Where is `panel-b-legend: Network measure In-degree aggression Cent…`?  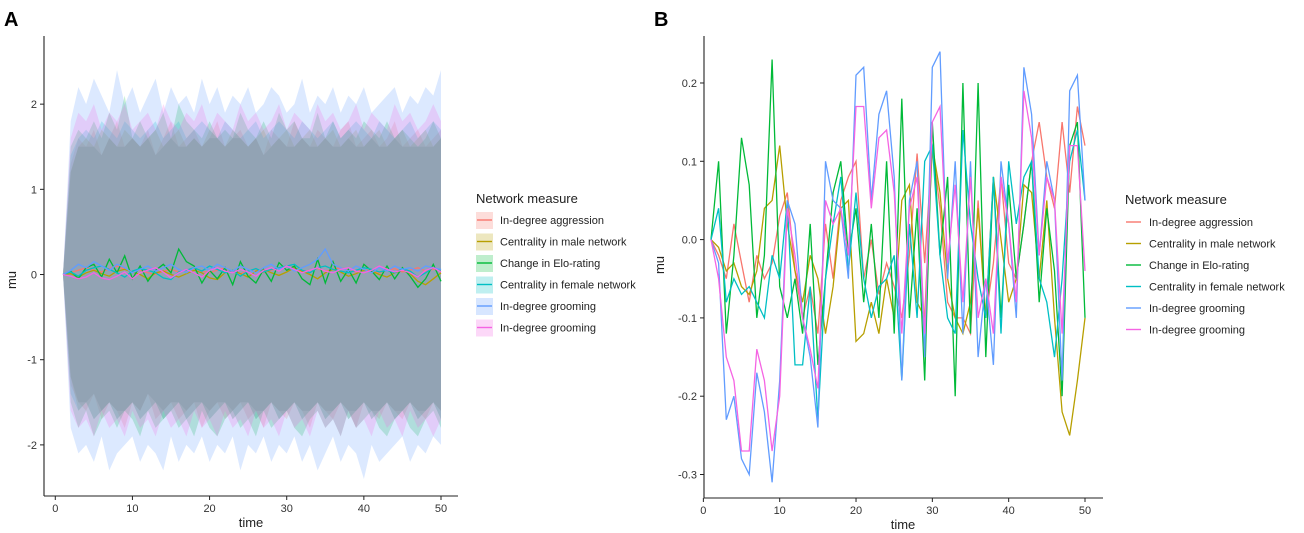
panel-b-legend: Network measure In-degree aggression Cent… is located at coordinates (1205, 264).